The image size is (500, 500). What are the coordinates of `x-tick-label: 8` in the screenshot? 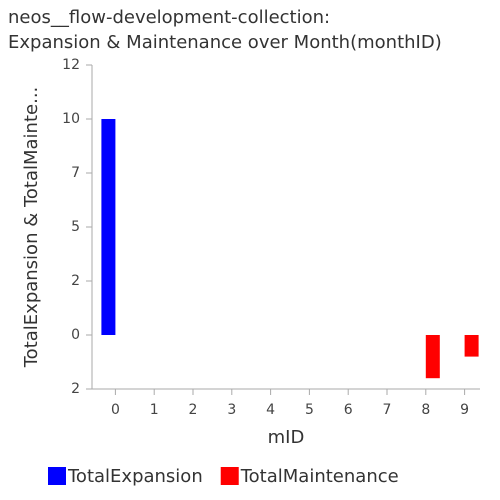 It's located at (425, 410).